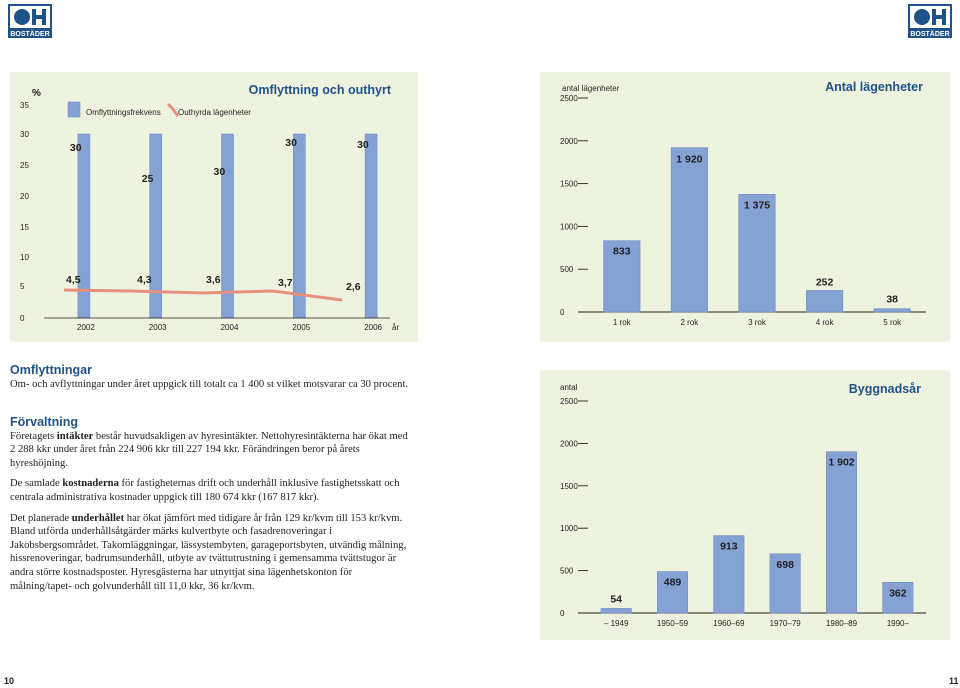 The height and width of the screenshot is (688, 960). I want to click on line-value-label: 4,3, so click(144, 280).